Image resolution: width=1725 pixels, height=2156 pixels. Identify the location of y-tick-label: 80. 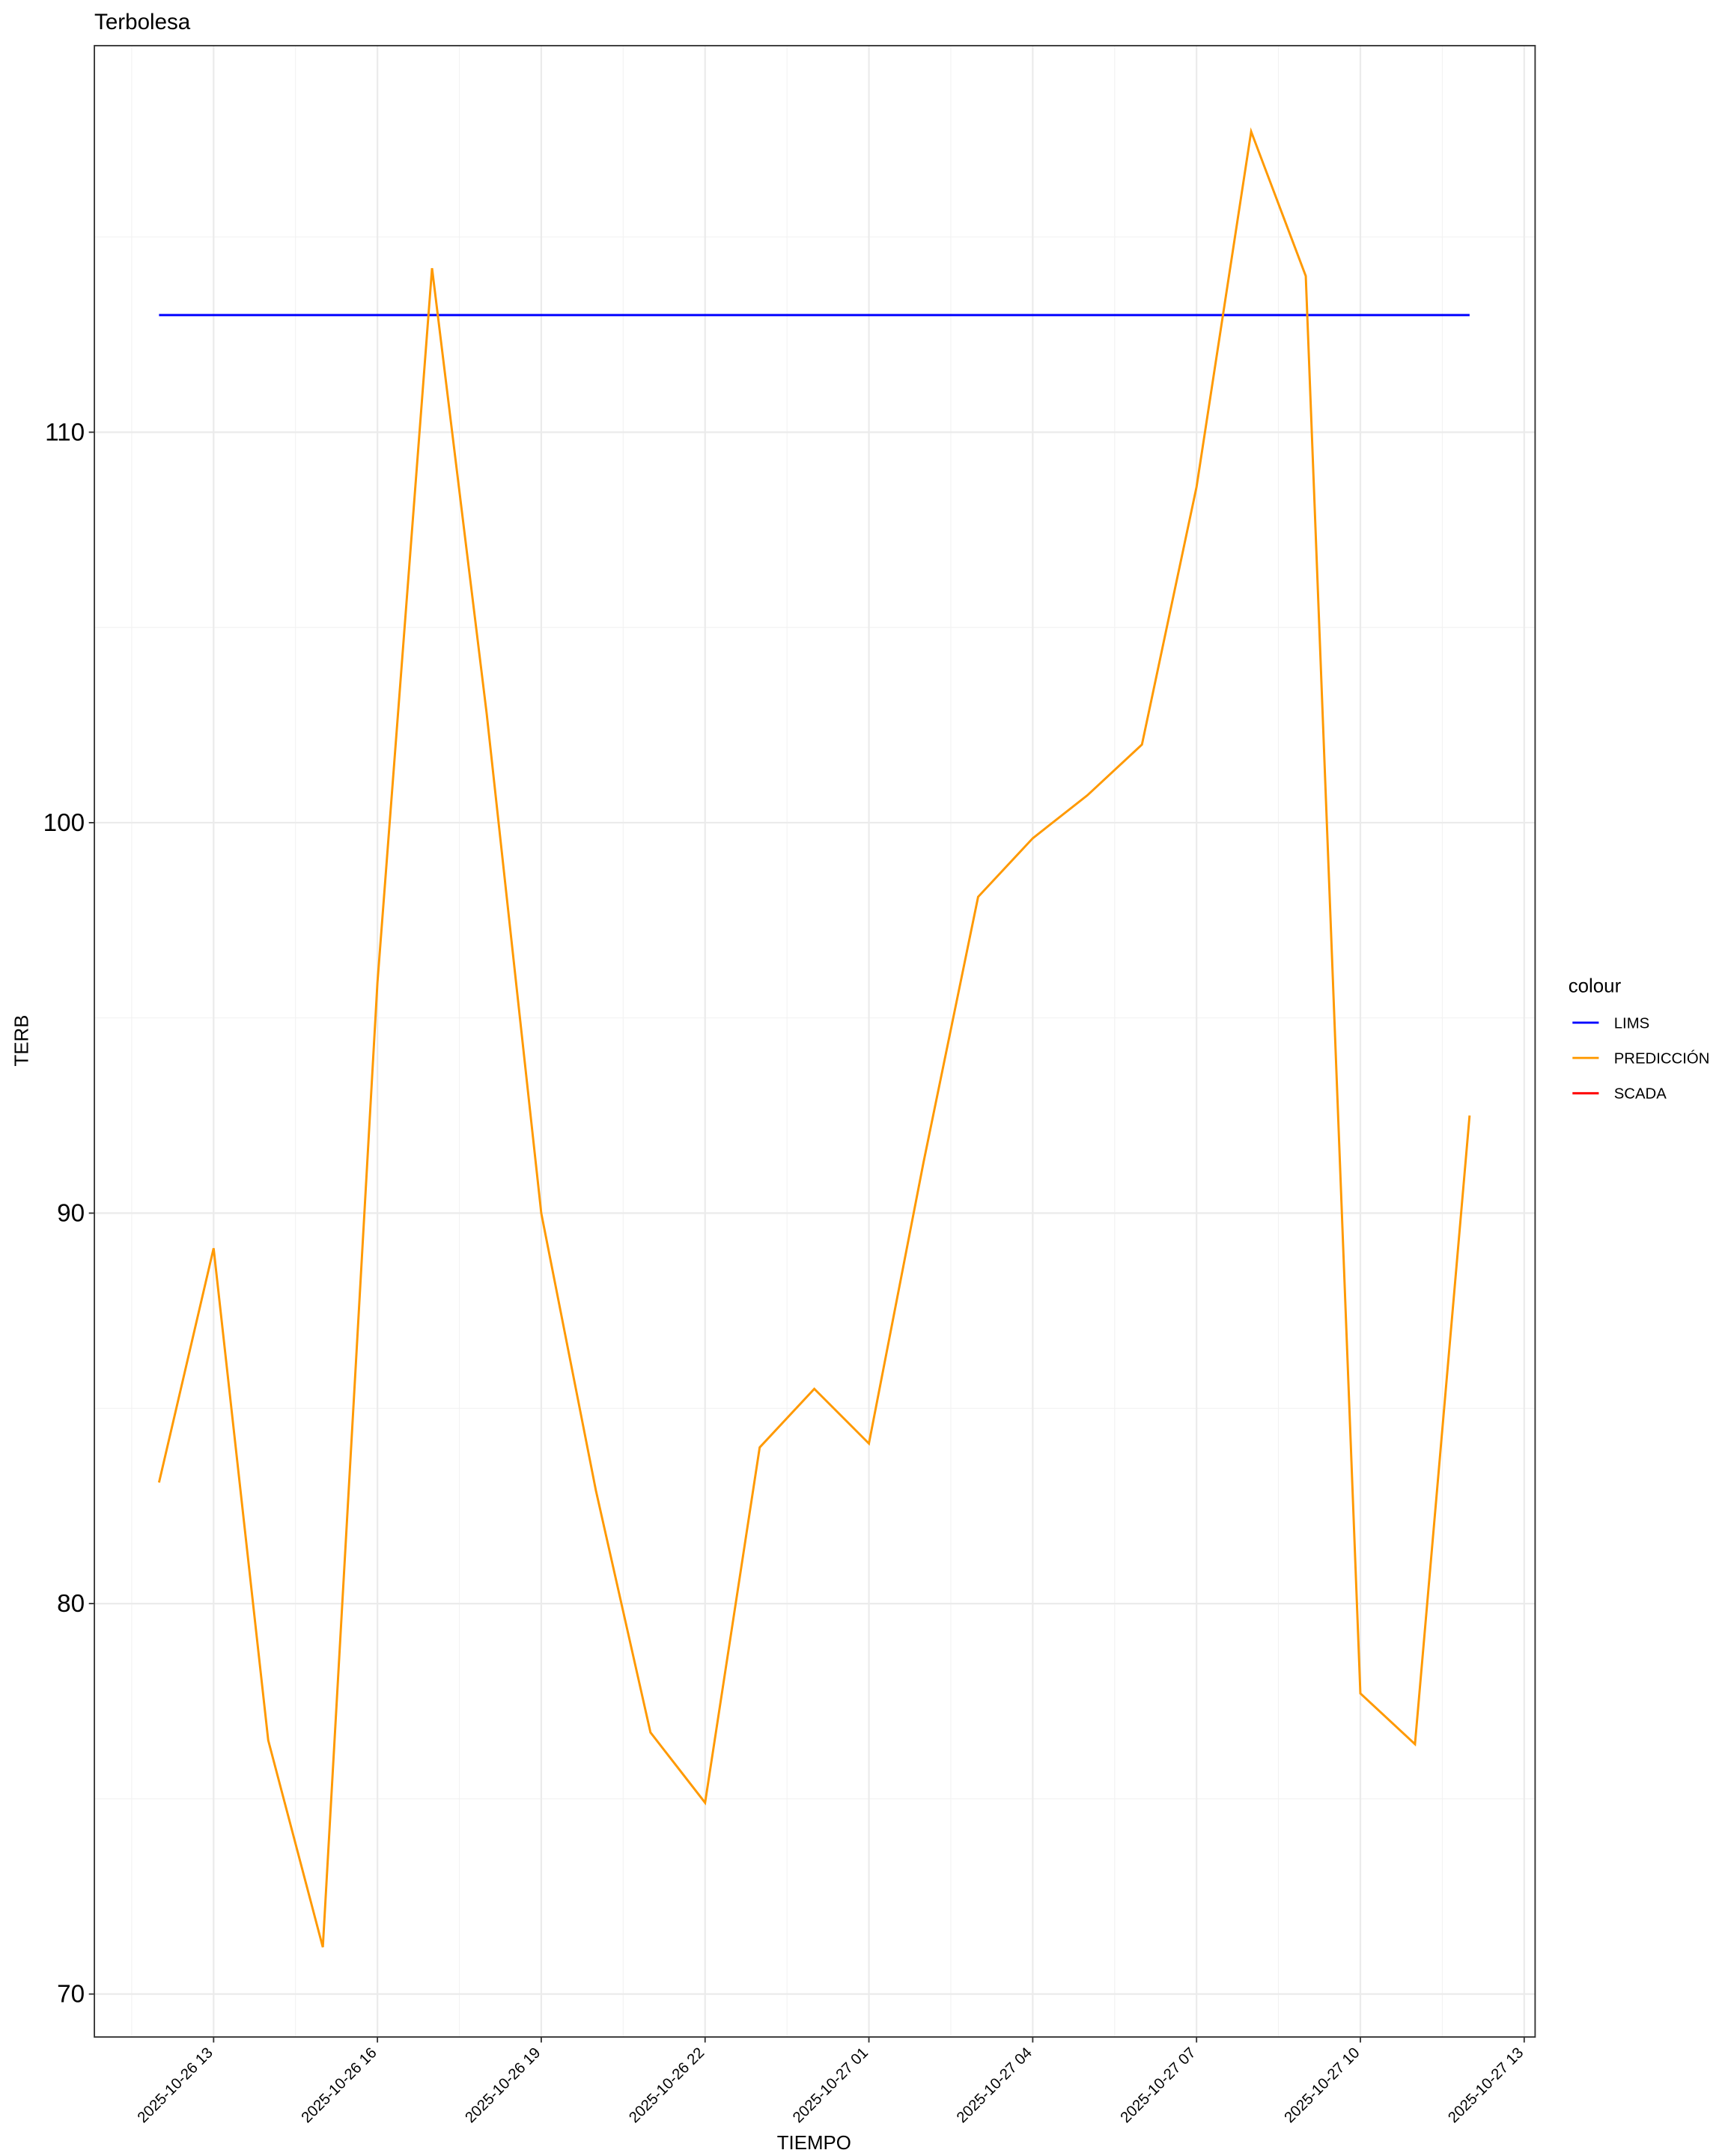
(71, 1604).